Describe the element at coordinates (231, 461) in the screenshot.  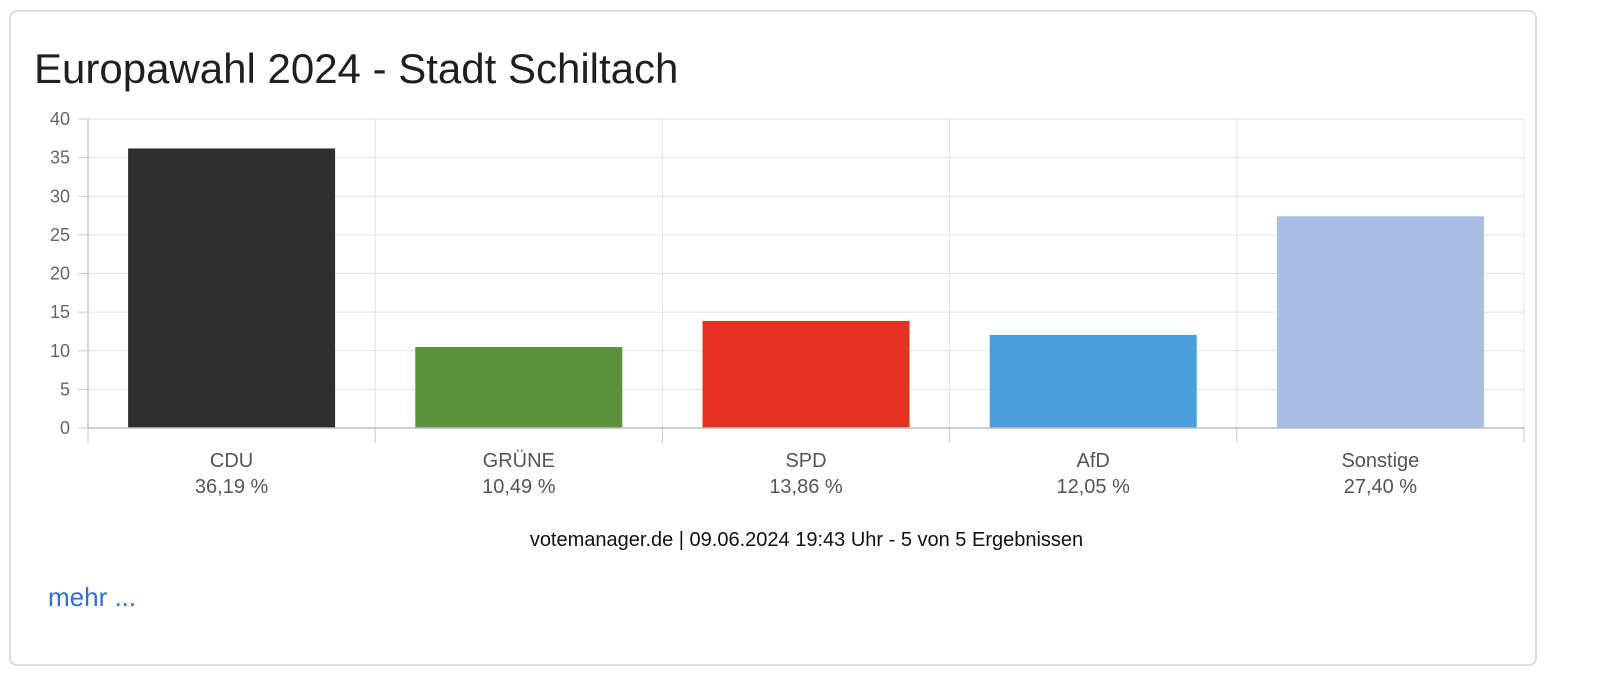
I see `x-category-label: CDU` at that location.